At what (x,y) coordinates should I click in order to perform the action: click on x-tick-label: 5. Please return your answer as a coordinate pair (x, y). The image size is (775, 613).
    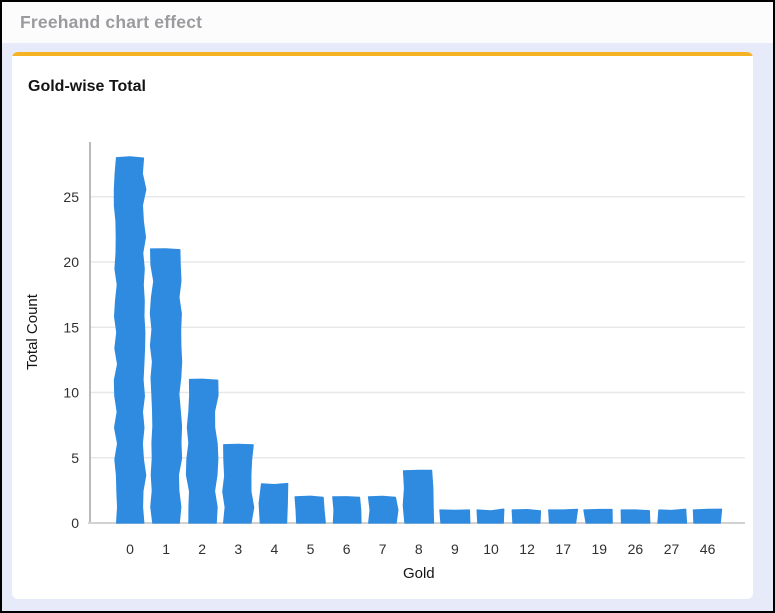
    Looking at the image, I should click on (311, 549).